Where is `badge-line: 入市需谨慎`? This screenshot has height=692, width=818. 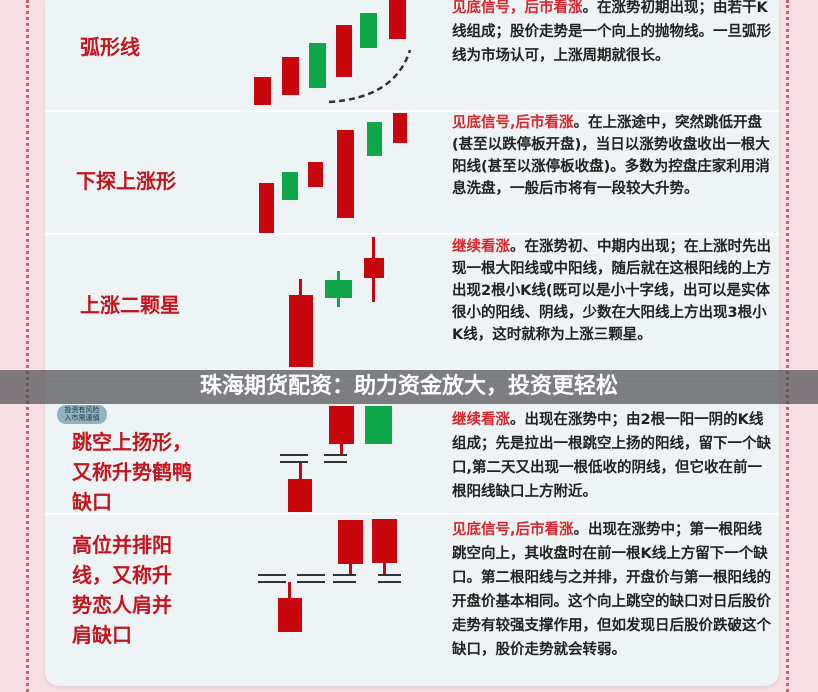 badge-line: 入市需谨慎 is located at coordinates (82, 418).